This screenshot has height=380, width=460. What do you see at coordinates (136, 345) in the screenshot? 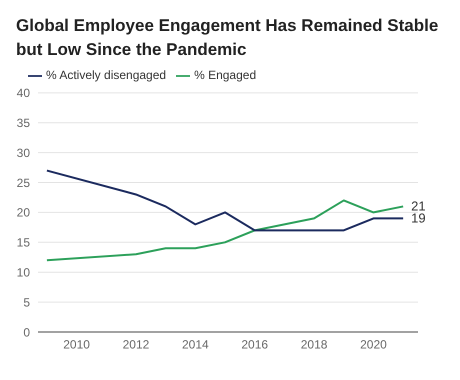
I see `x-tick-label: 2012` at bounding box center [136, 345].